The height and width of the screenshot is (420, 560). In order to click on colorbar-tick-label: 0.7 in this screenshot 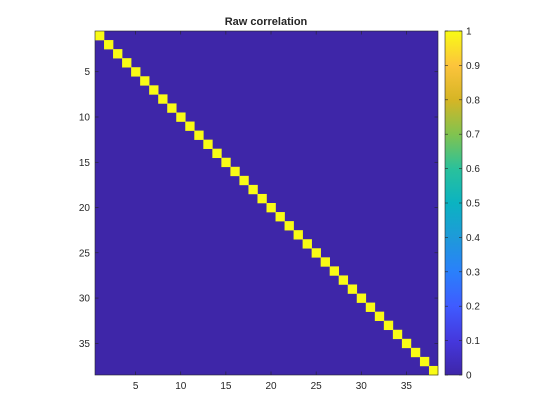, I will do `click(473, 135)`.